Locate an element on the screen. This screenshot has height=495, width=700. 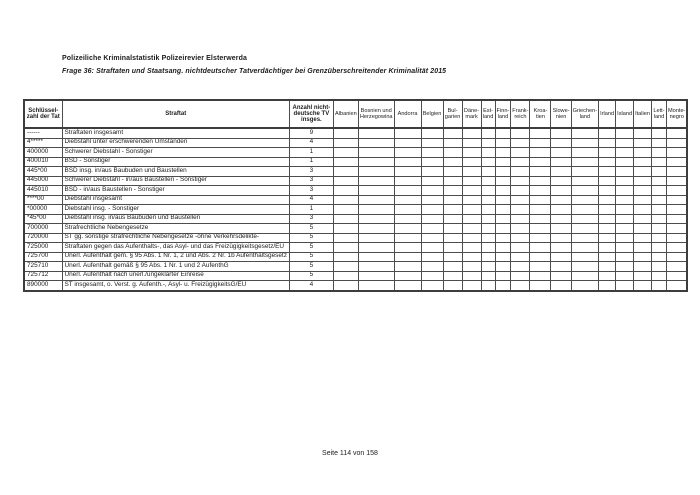
header-country-11: Griechen-land is located at coordinates (585, 114).